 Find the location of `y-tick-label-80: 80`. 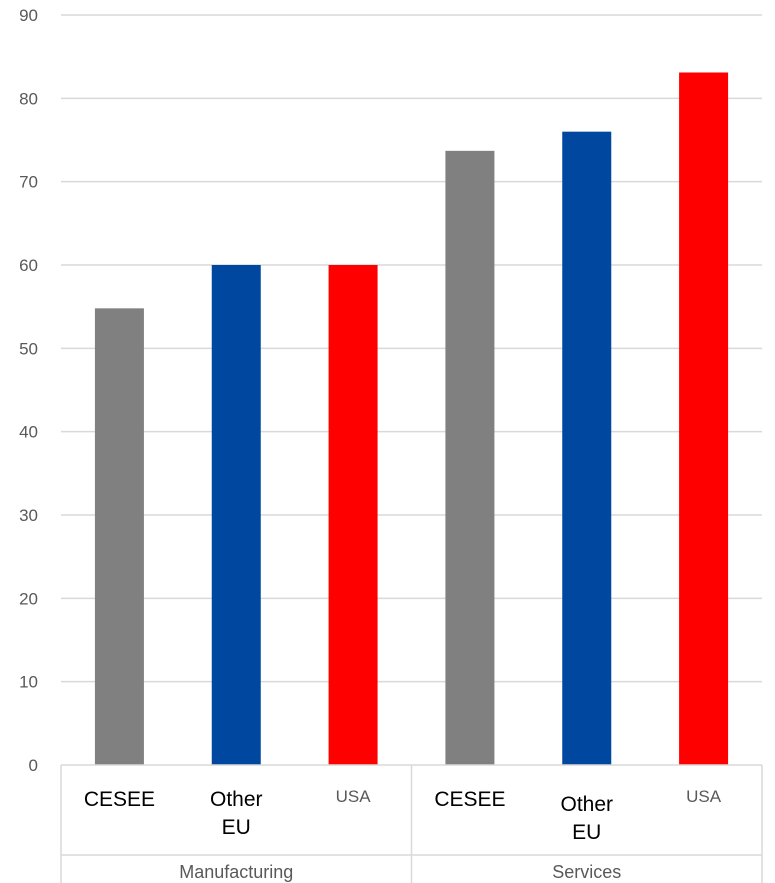

y-tick-label-80: 80 is located at coordinates (28, 98).